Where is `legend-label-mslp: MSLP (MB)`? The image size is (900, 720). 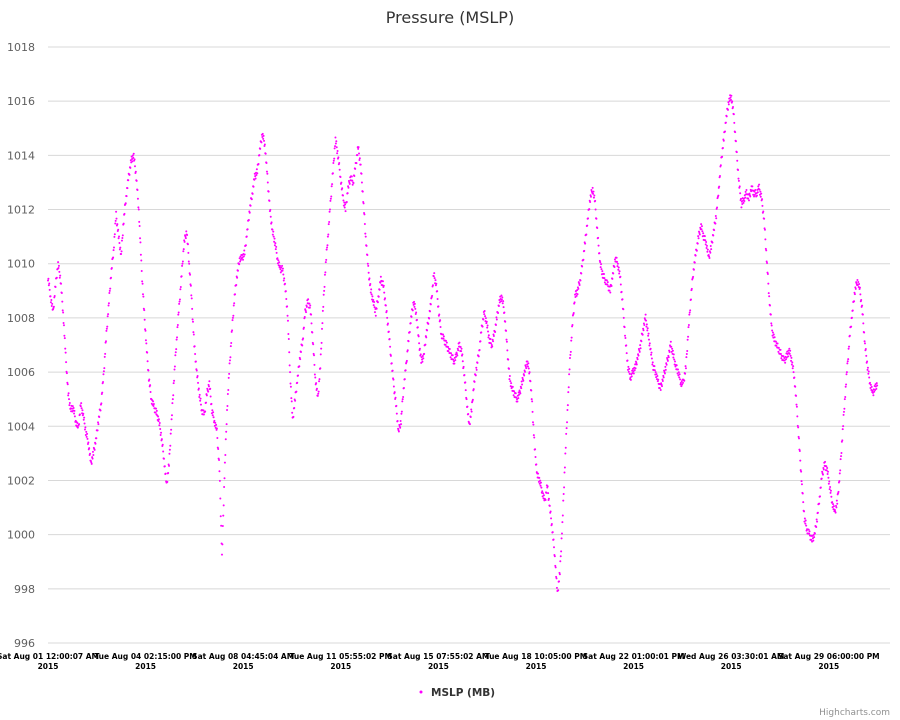 legend-label-mslp: MSLP (MB) is located at coordinates (463, 693).